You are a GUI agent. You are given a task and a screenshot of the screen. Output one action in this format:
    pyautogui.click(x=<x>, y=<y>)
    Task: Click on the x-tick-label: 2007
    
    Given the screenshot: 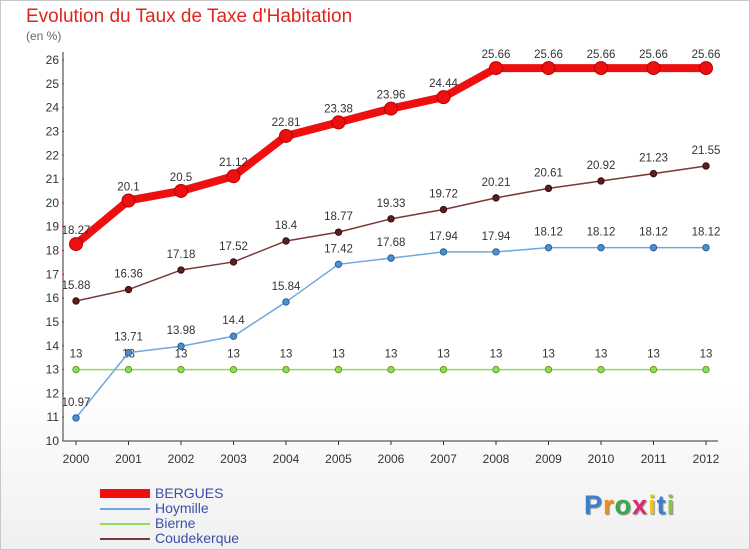 What is the action you would take?
    pyautogui.click(x=443, y=459)
    